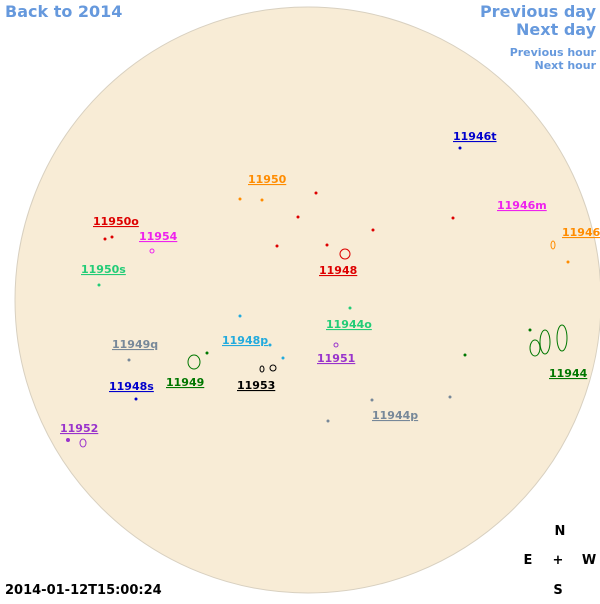 Image resolution: width=600 pixels, height=604 pixels. Describe the element at coordinates (267, 179) in the screenshot. I see `region-label: 11950` at that location.